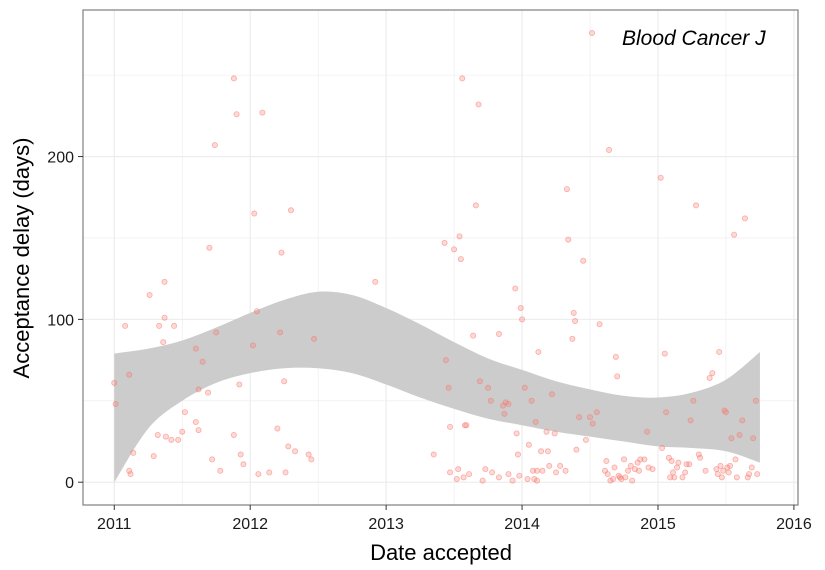 This screenshot has width=825, height=570. Describe the element at coordinates (386, 524) in the screenshot. I see `x-tick-label: 2013` at that location.